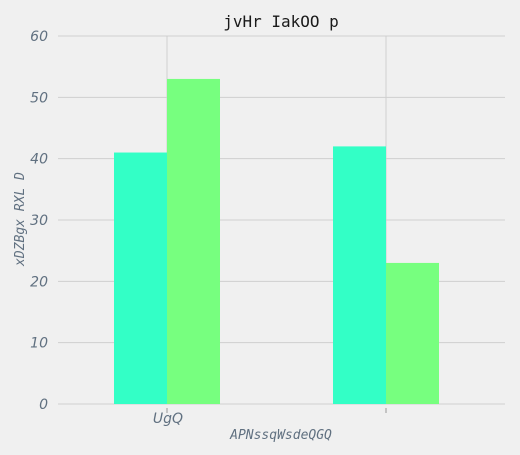 This screenshot has width=520, height=455. What do you see at coordinates (280, 435) in the screenshot?
I see `x-axis-label: APNssqWsdeQGQ` at bounding box center [280, 435].